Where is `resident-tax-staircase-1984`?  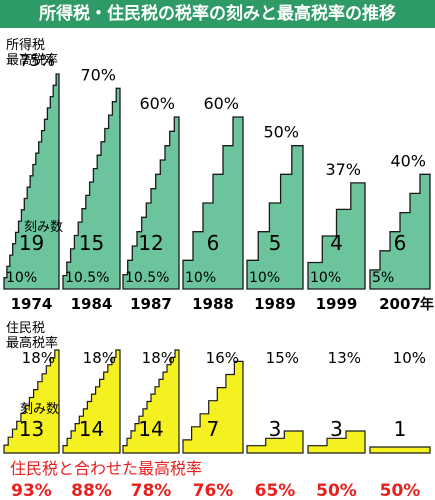
resident-tax-staircase-1984 is located at coordinates (91, 401).